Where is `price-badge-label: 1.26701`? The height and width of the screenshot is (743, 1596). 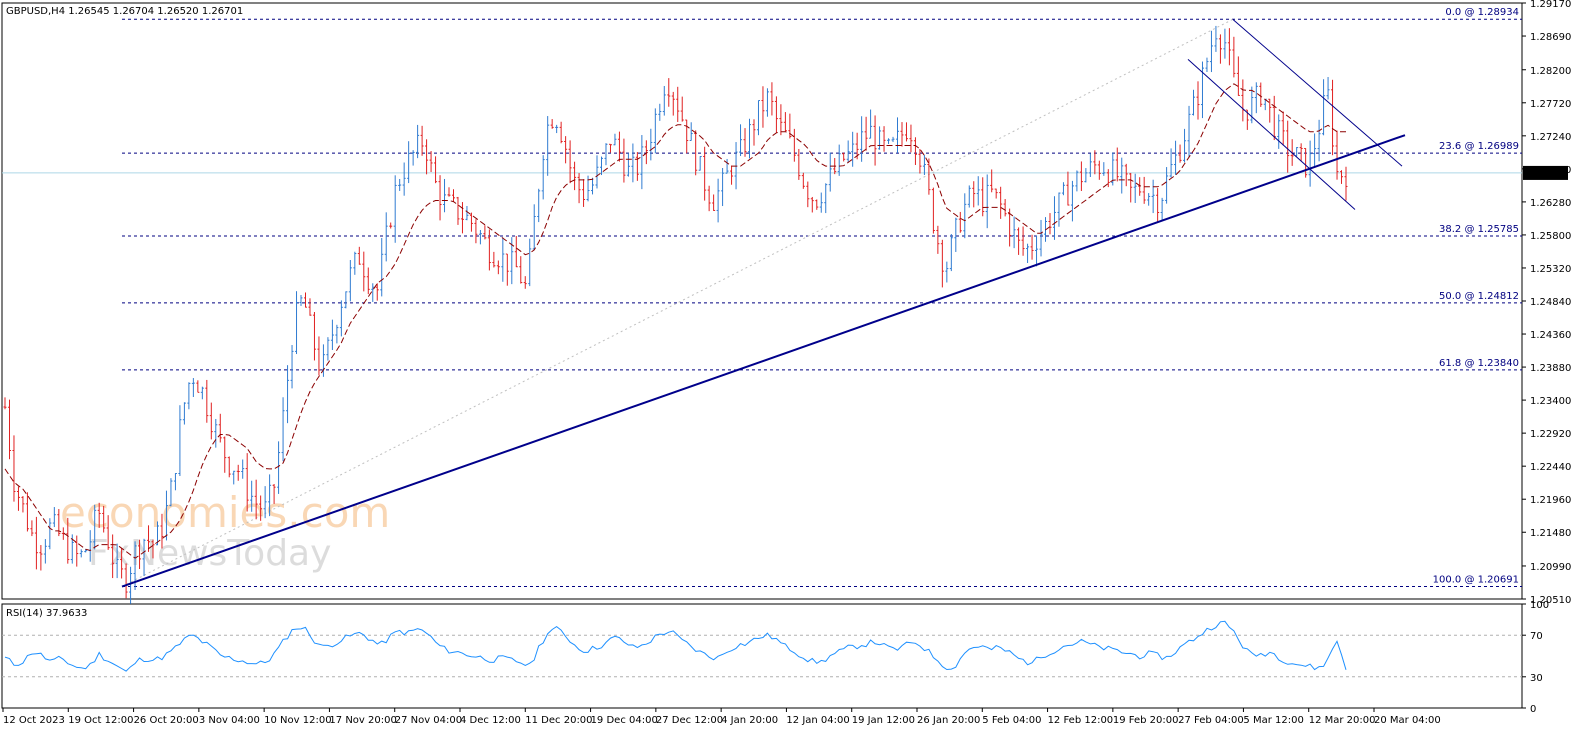
price-badge-label: 1.26701 is located at coordinates (1546, 174).